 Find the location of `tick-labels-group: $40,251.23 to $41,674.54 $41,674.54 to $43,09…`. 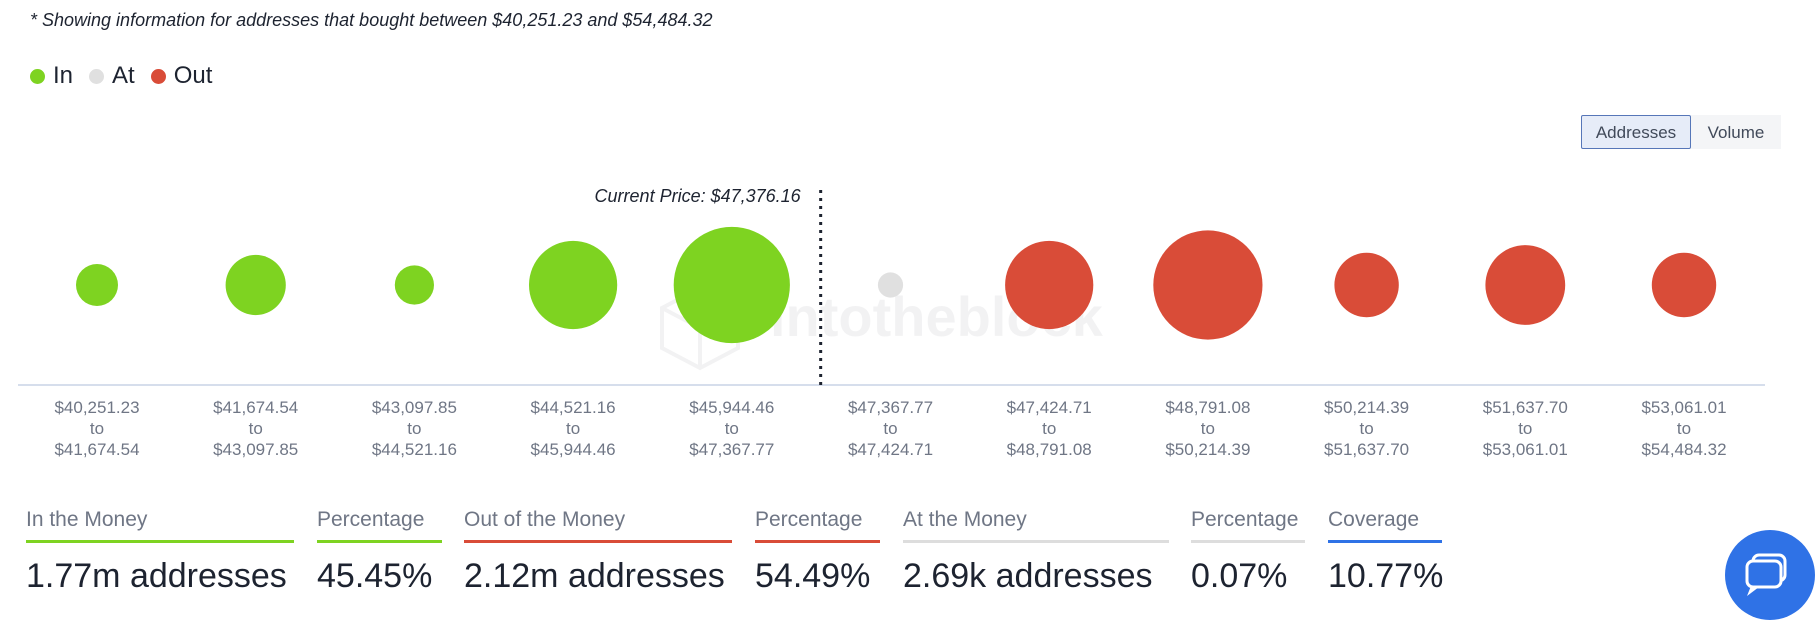

tick-labels-group: $40,251.23 to $41,674.54 $41,674.54 to $43,09… is located at coordinates (890, 428).